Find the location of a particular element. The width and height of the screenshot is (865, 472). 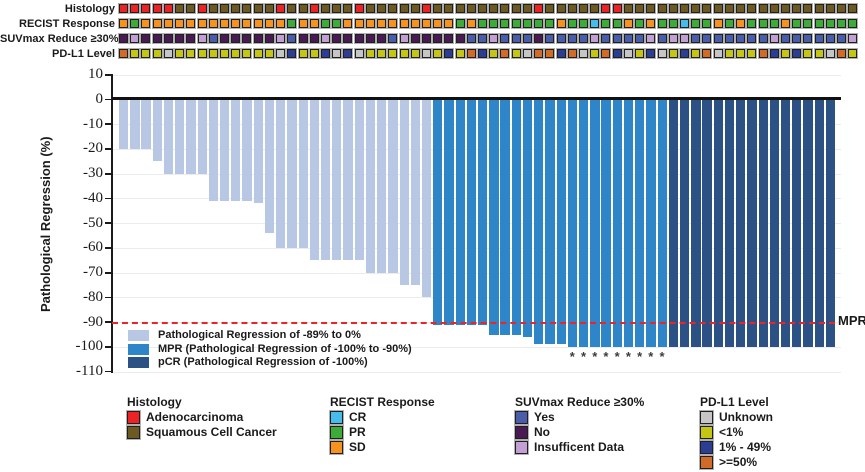

legend-item-label: Squamous Cell Cancer is located at coordinates (211, 432).